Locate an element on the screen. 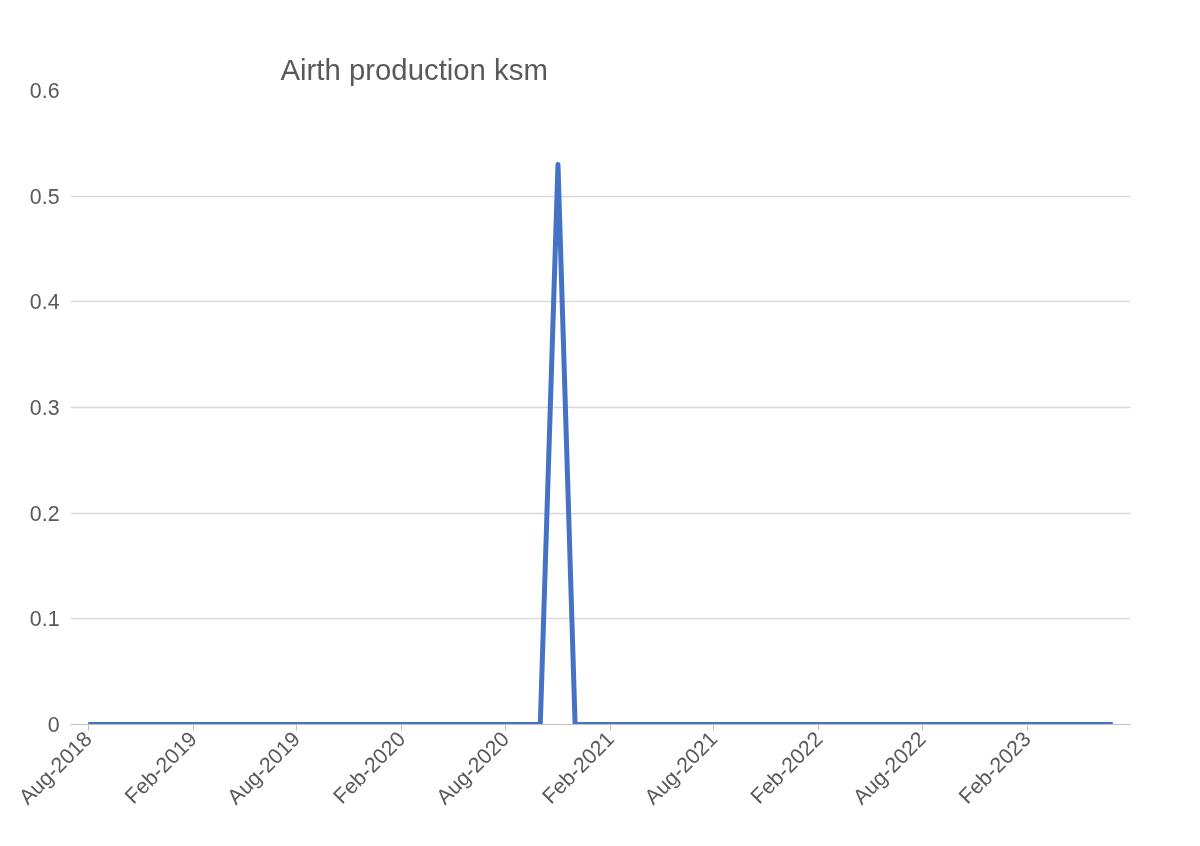  y-tick-label: 0.5 is located at coordinates (44, 196).